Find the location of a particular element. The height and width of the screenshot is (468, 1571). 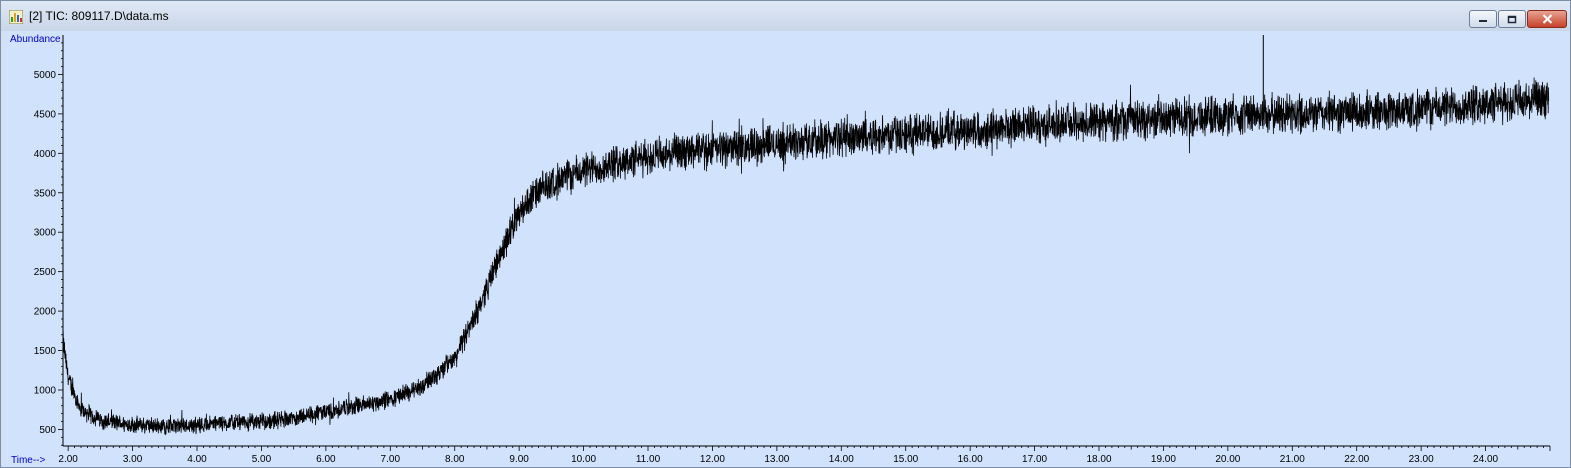

maximize-icon is located at coordinates (1512, 19).